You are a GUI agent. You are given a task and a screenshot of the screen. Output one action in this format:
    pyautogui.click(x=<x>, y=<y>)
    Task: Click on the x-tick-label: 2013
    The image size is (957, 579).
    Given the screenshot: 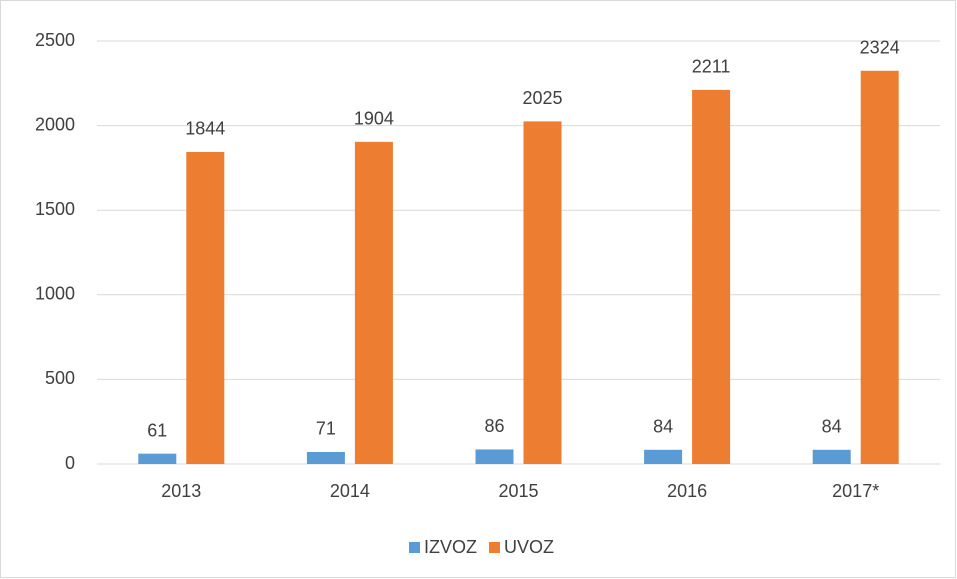 What is the action you would take?
    pyautogui.click(x=181, y=491)
    